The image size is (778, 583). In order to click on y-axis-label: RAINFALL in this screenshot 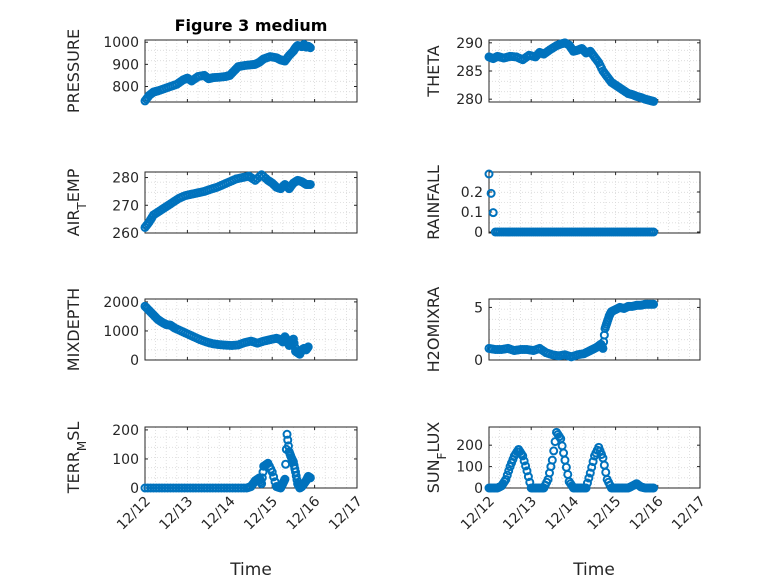, I will do `click(433, 202)`.